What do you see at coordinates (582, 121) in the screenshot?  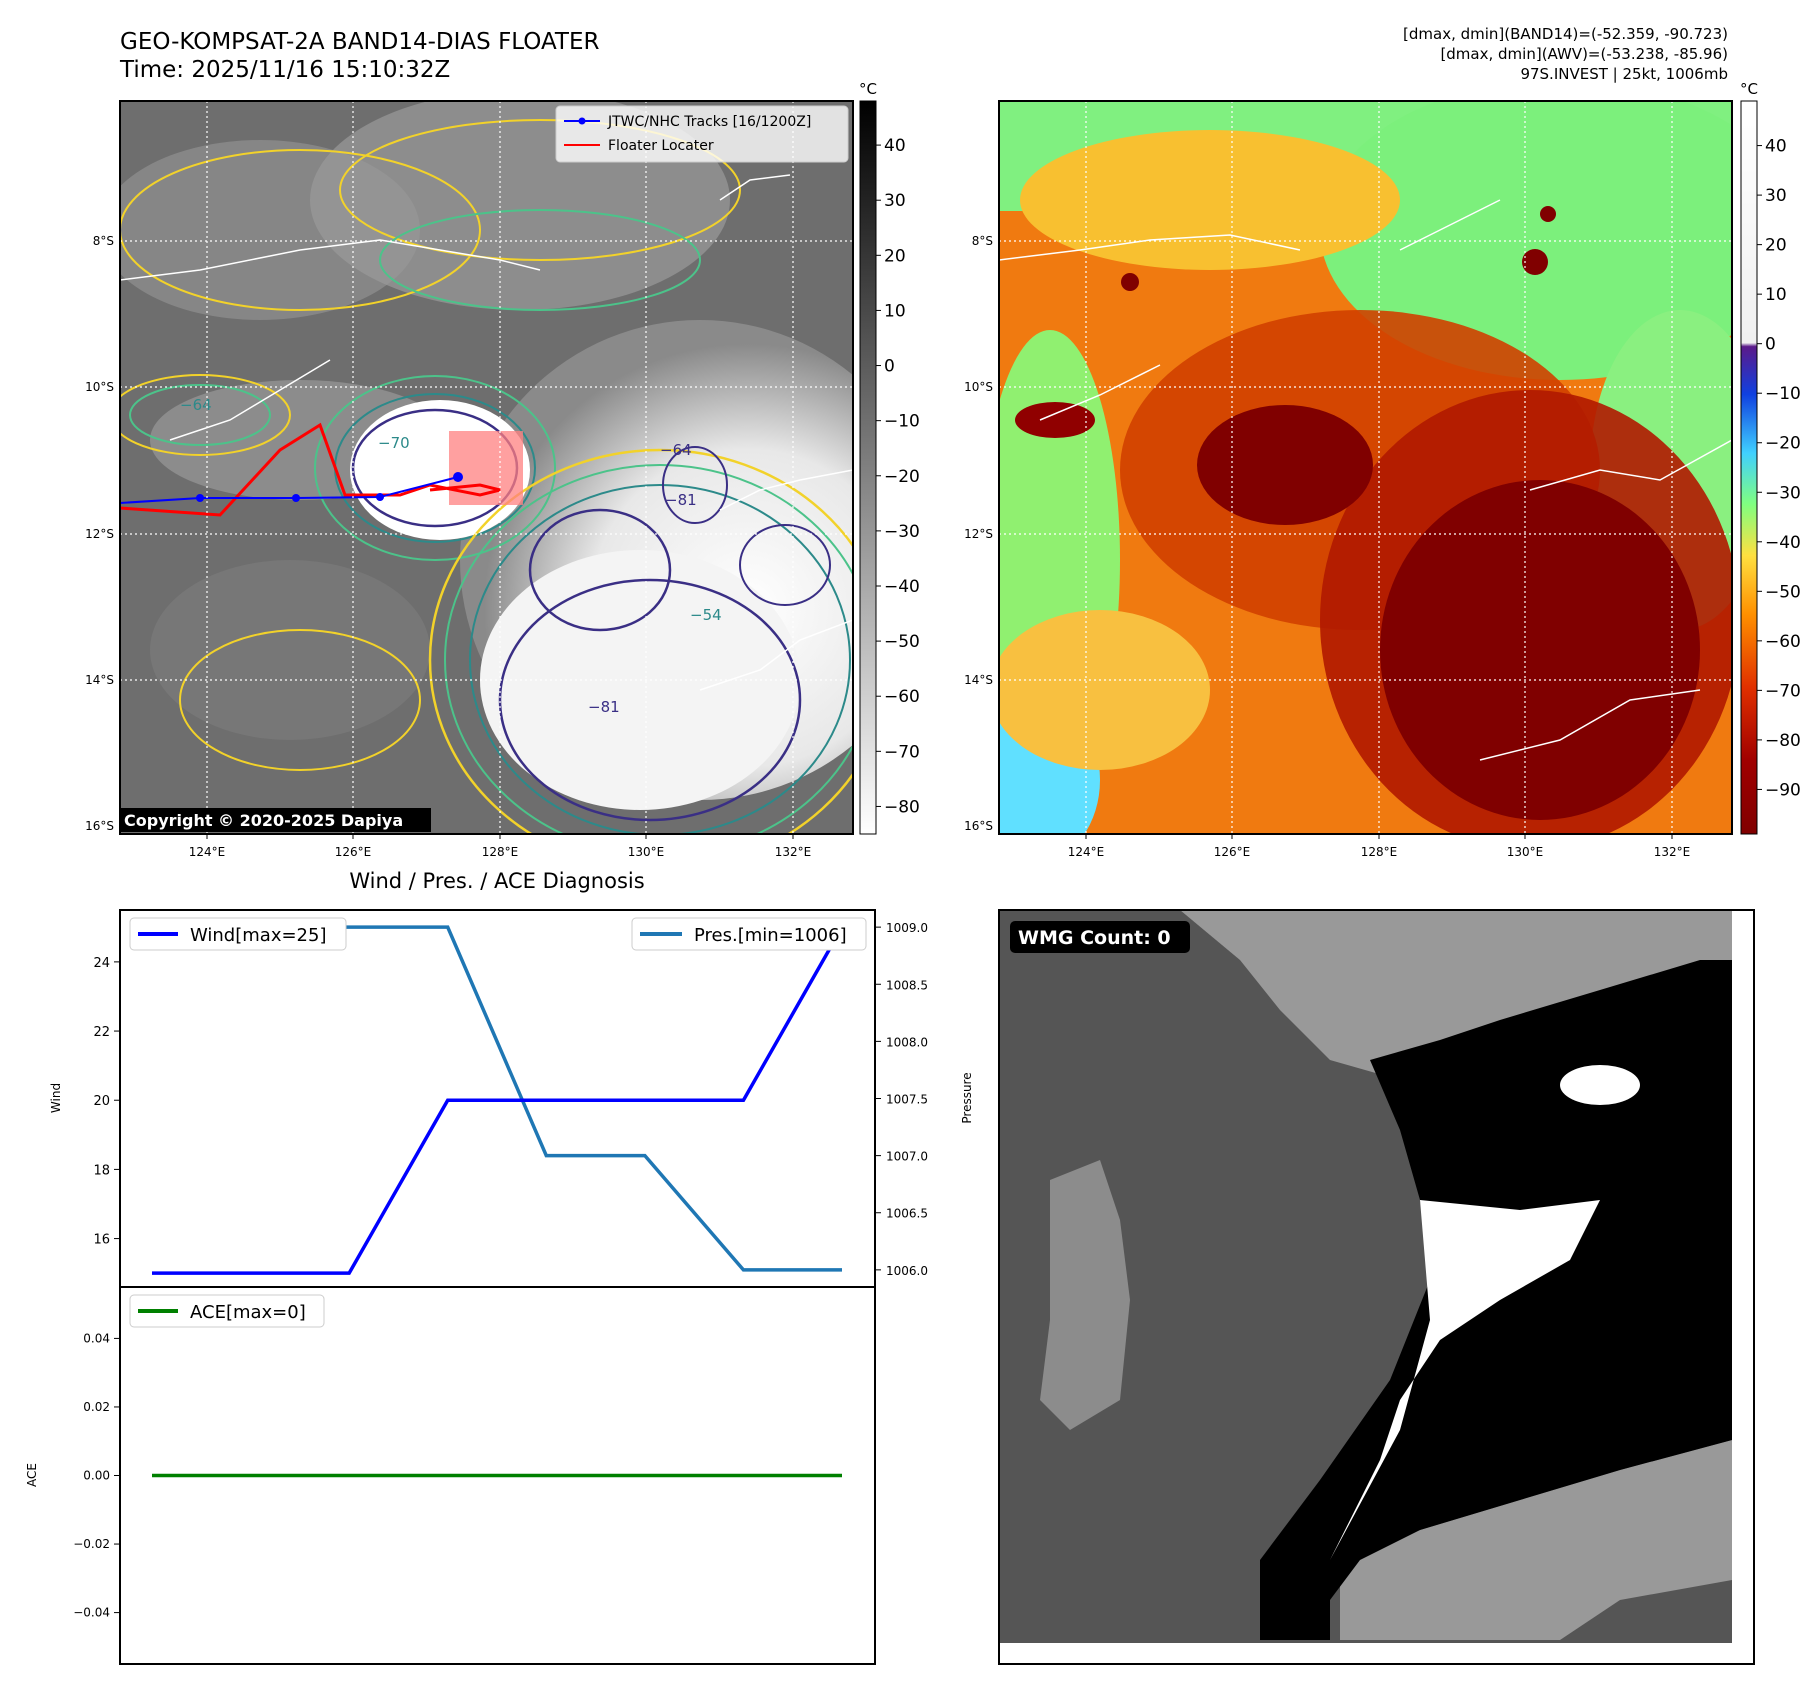 I see `legend-marker-track` at bounding box center [582, 121].